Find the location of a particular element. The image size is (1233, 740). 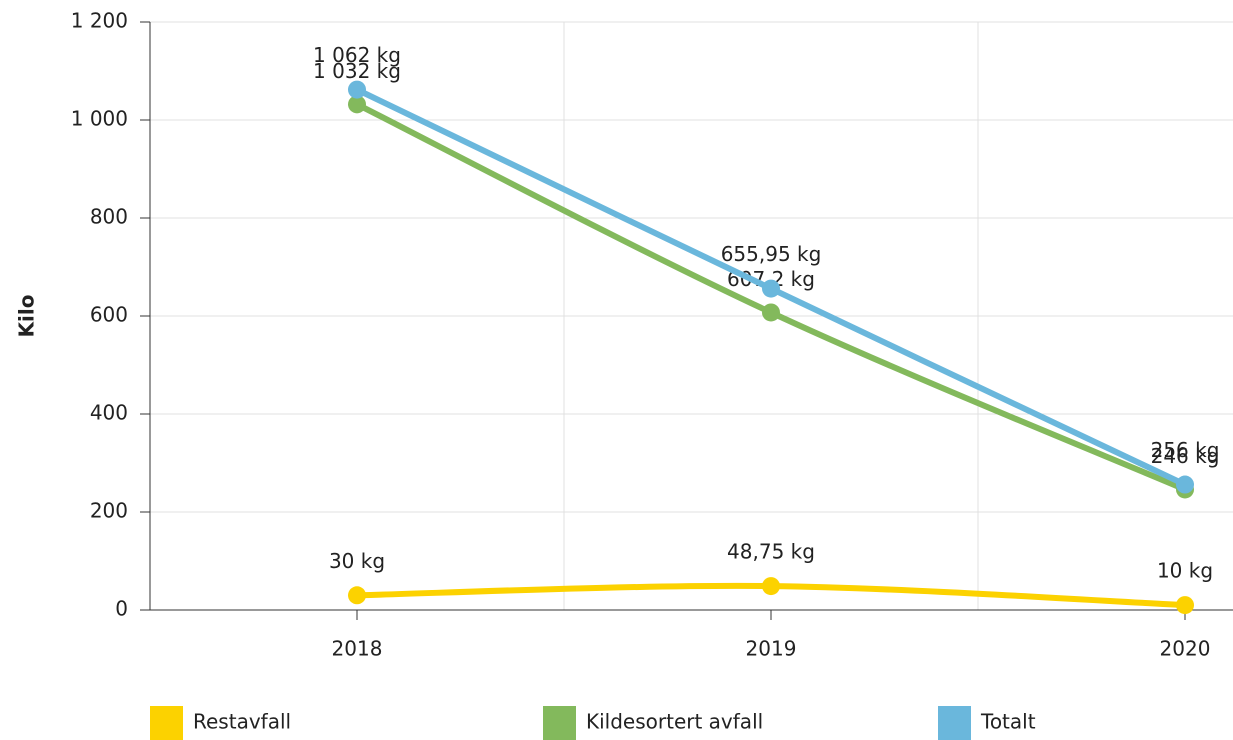

x-tick-label: 2020 is located at coordinates (1185, 649).